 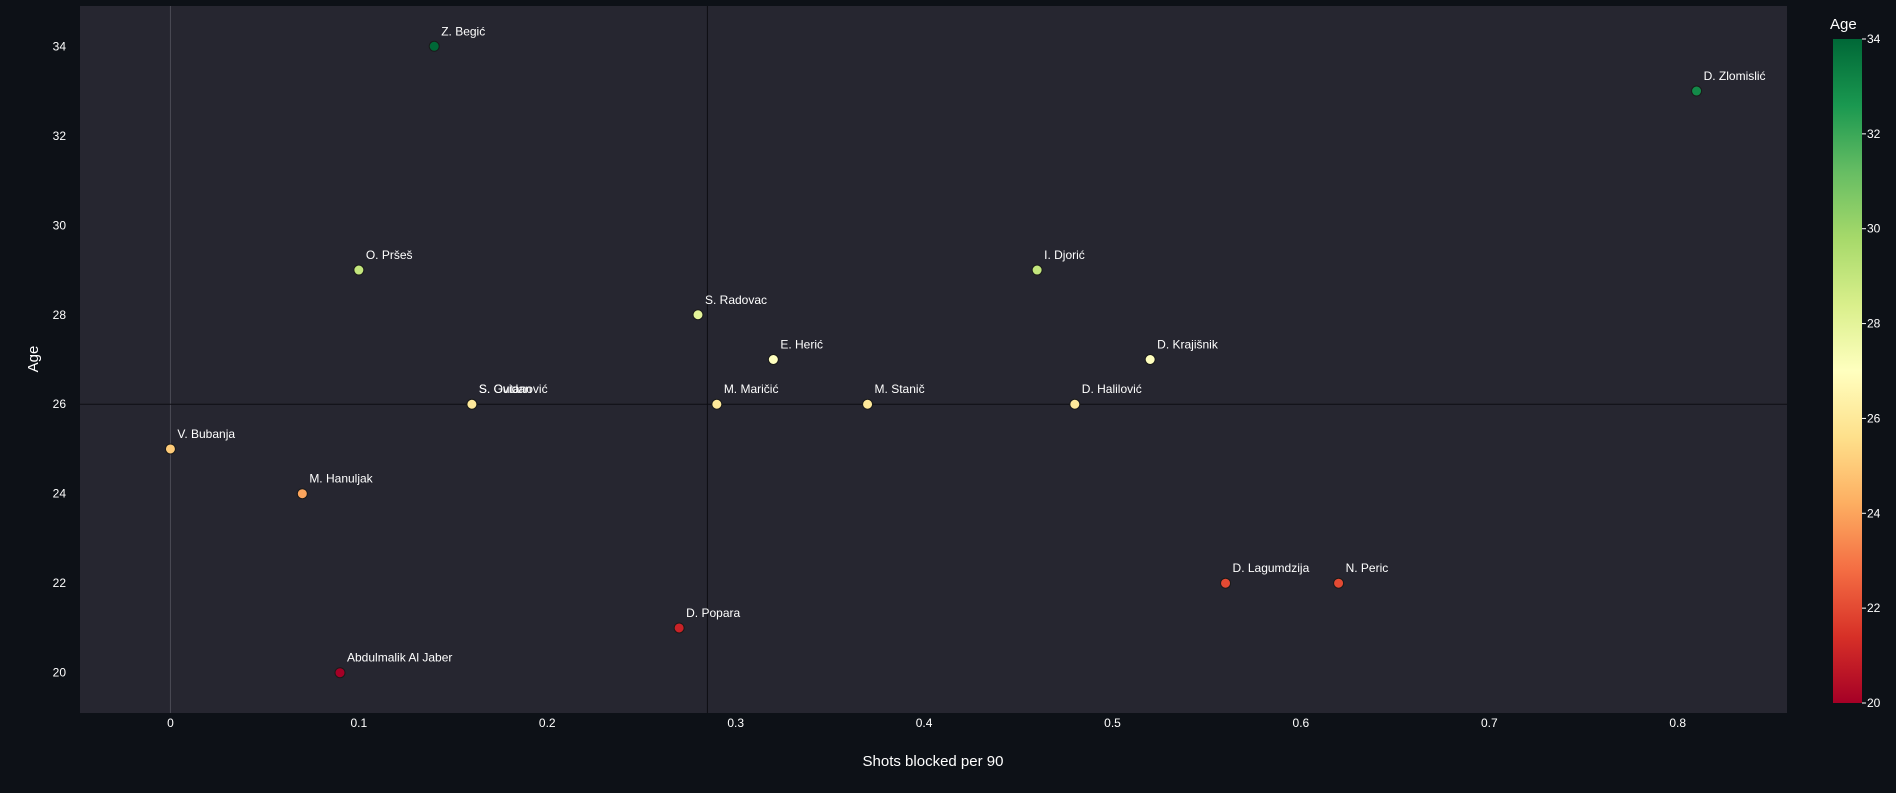 I want to click on point-label: S. Ovidan, so click(x=505, y=389).